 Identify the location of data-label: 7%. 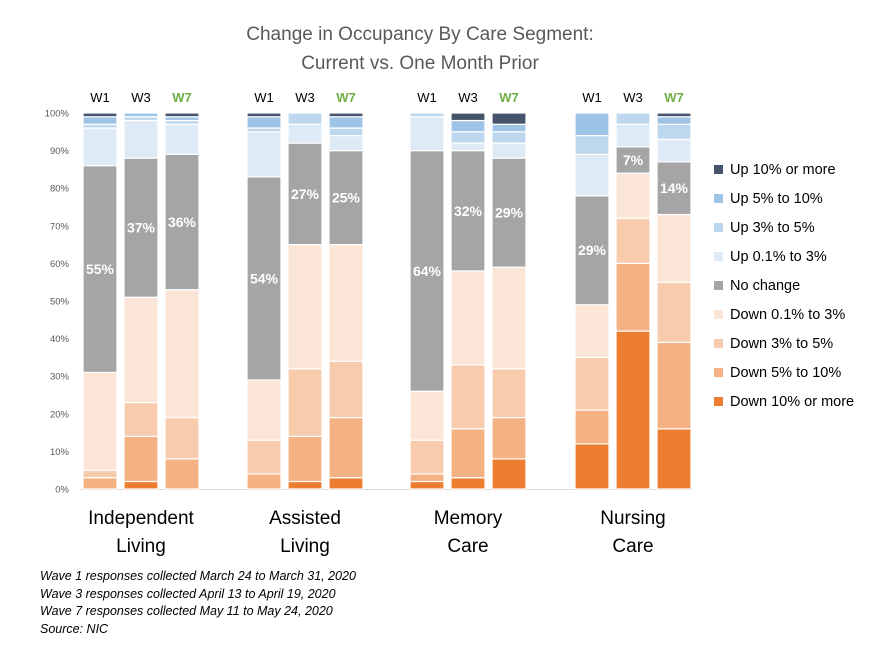
(633, 160).